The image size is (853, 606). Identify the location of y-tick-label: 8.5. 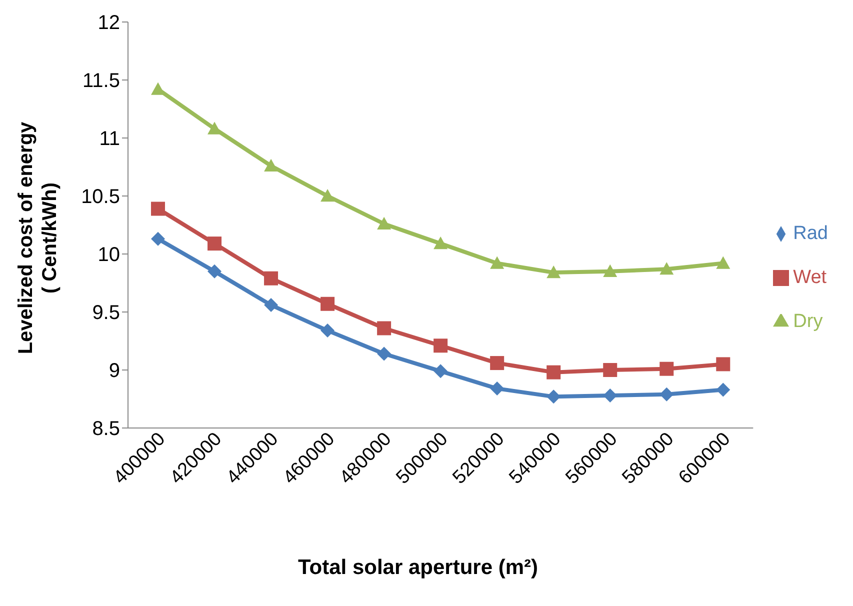
(106, 429).